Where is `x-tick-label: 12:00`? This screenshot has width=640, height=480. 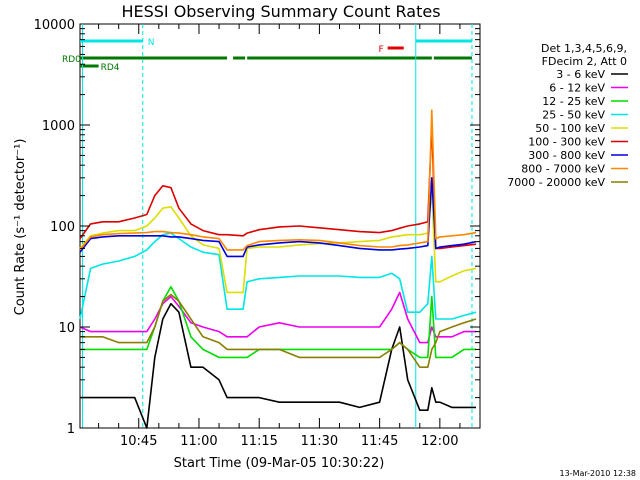 x-tick-label: 12:00 is located at coordinates (439, 441).